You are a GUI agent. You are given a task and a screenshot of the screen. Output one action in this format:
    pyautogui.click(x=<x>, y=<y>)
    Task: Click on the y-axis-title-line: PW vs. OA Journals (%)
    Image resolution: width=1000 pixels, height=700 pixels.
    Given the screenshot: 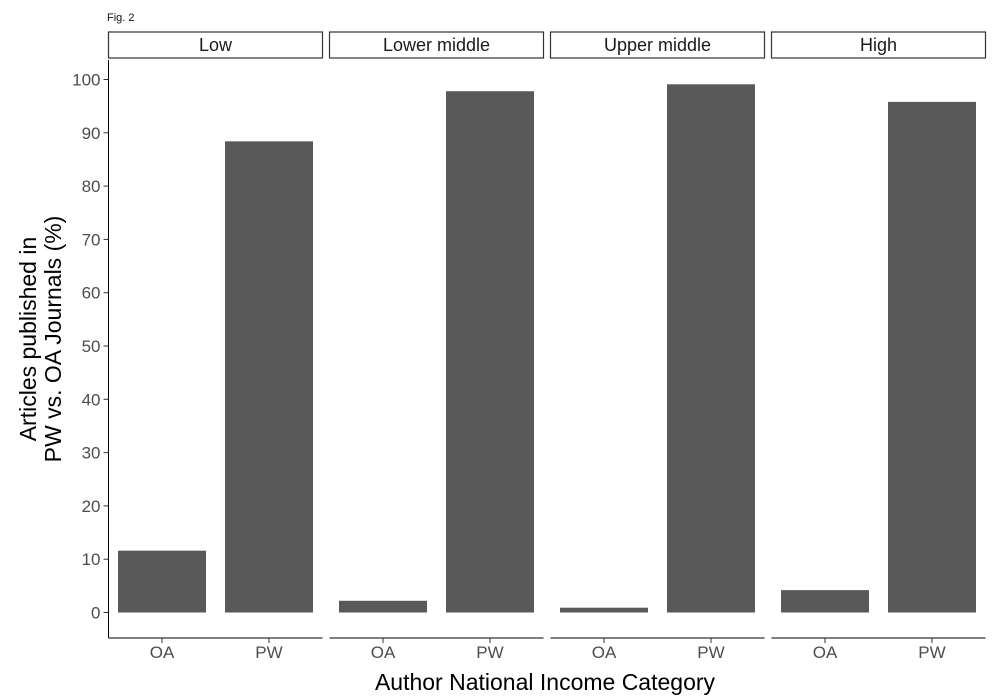 What is the action you would take?
    pyautogui.click(x=53, y=339)
    